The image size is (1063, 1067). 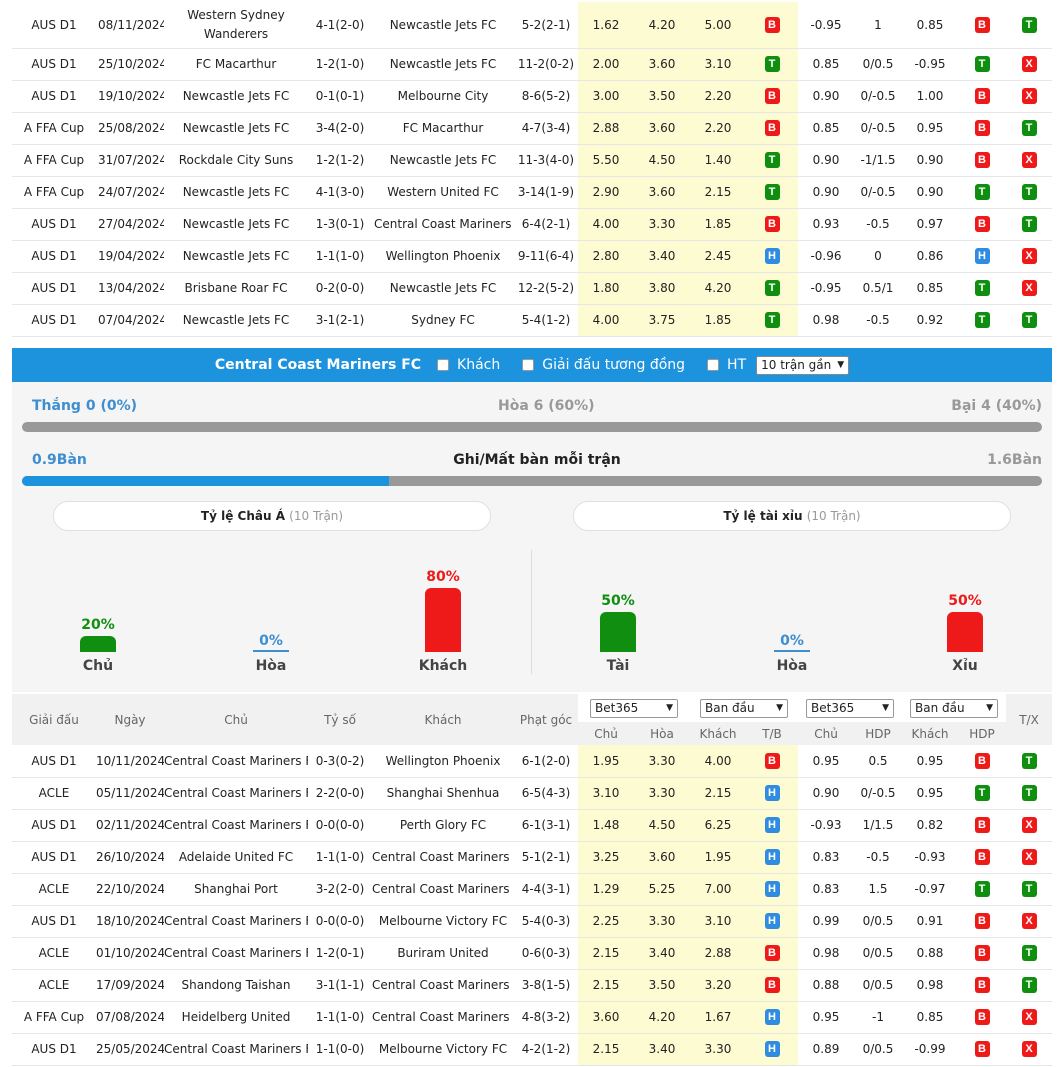 What do you see at coordinates (850, 708) in the screenshot?
I see `bookmaker-select-2: Bet365 ▼` at bounding box center [850, 708].